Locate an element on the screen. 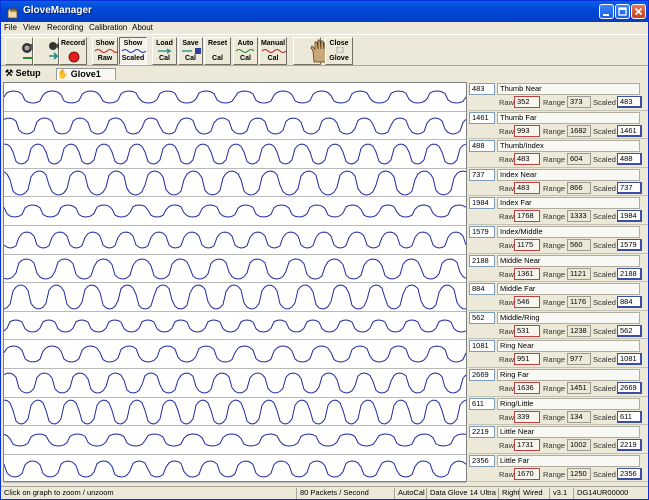  range-value: 1238 is located at coordinates (579, 330).